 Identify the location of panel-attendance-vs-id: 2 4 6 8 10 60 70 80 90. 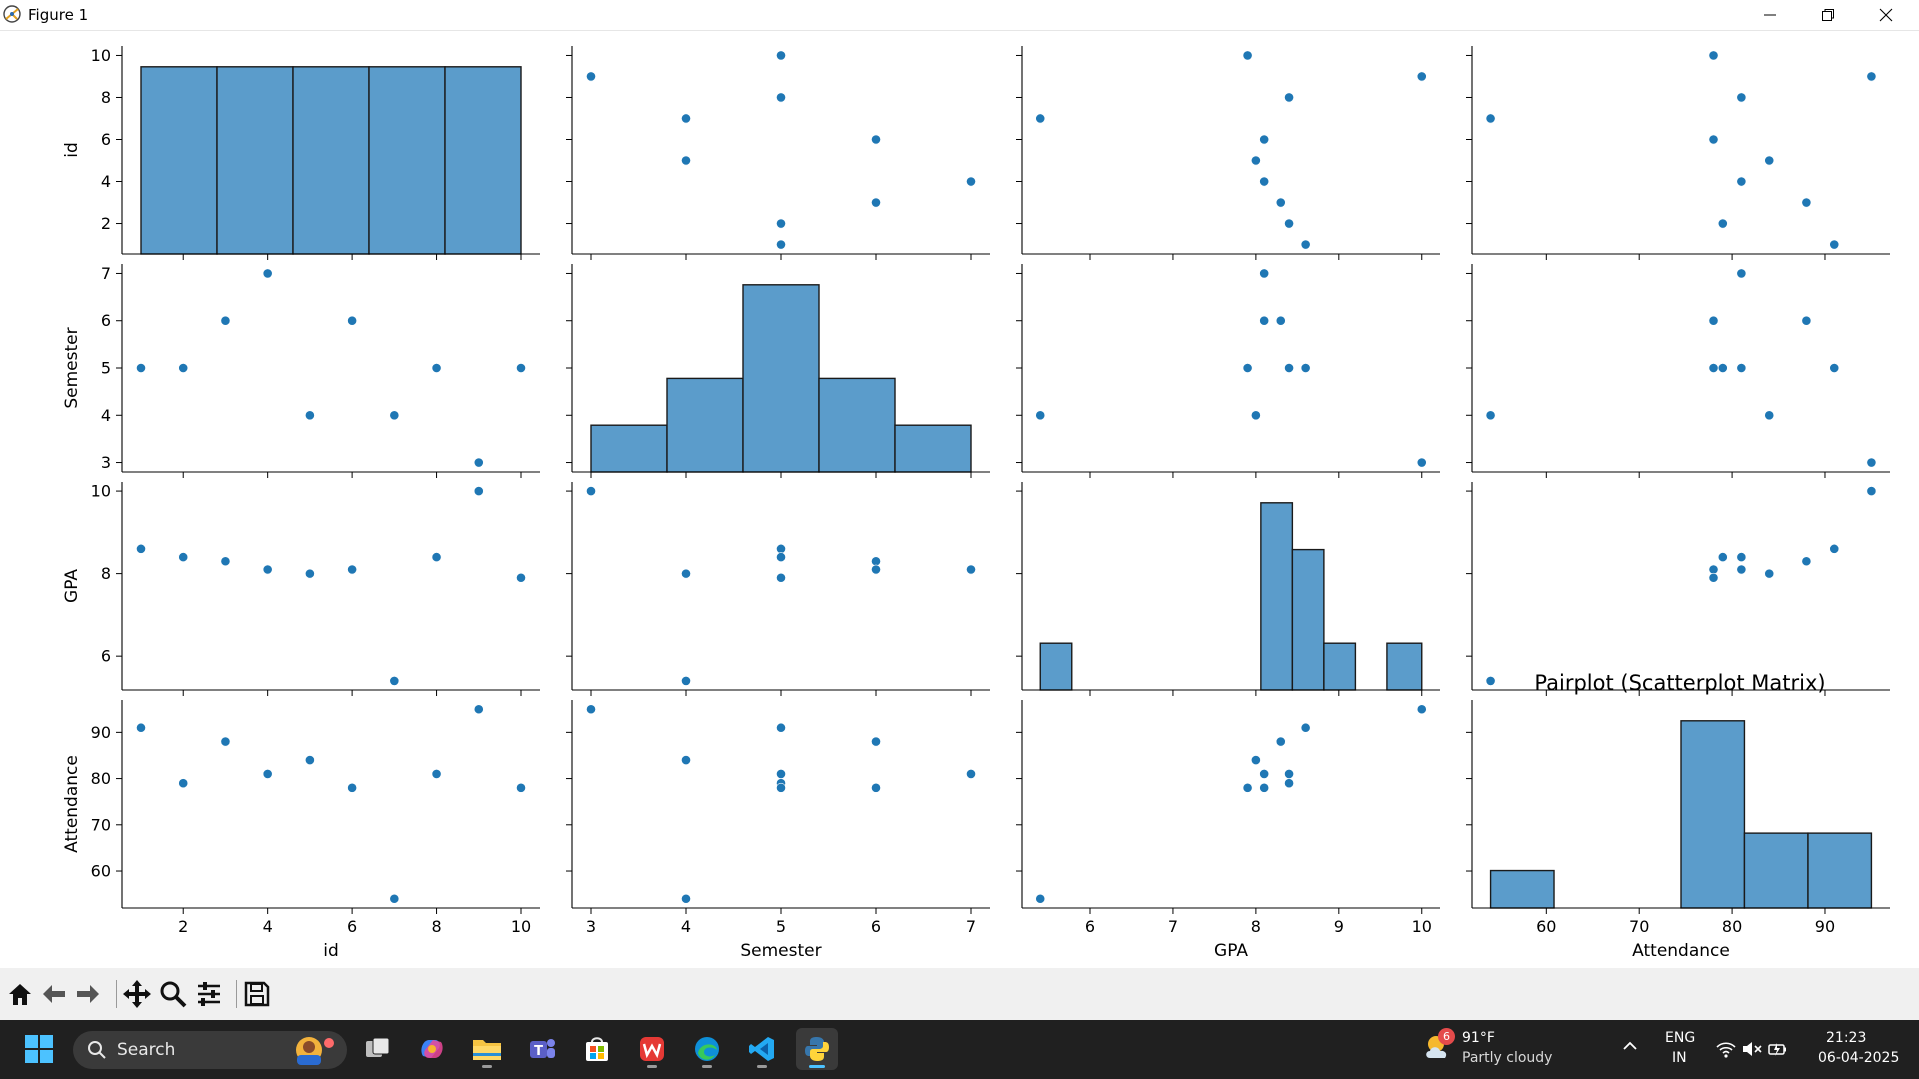
(315, 818).